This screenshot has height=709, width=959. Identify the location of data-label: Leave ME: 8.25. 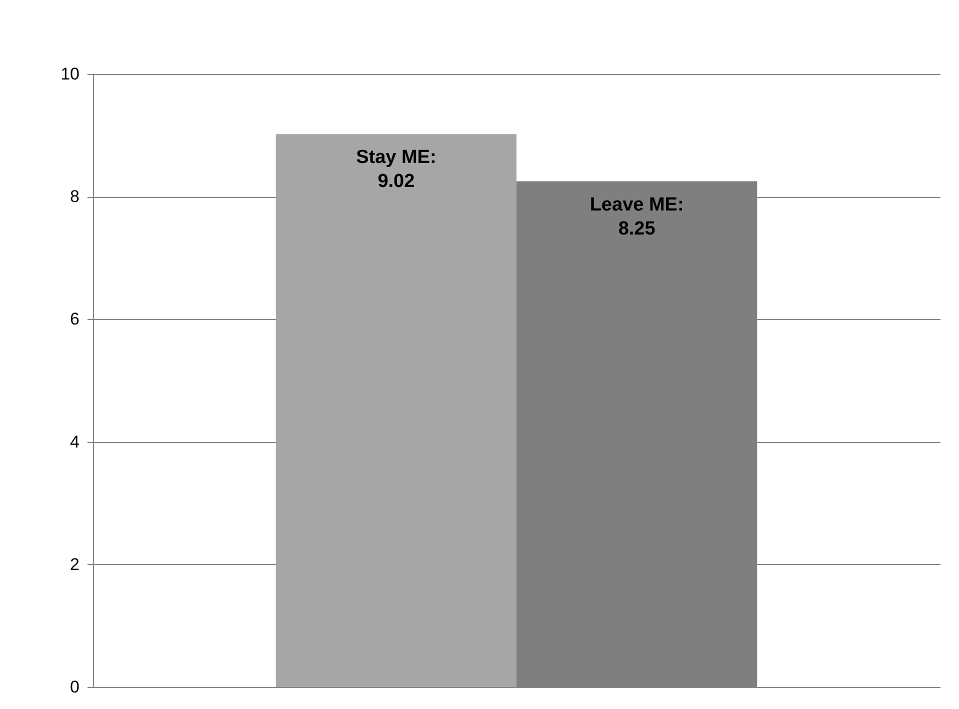
(637, 217).